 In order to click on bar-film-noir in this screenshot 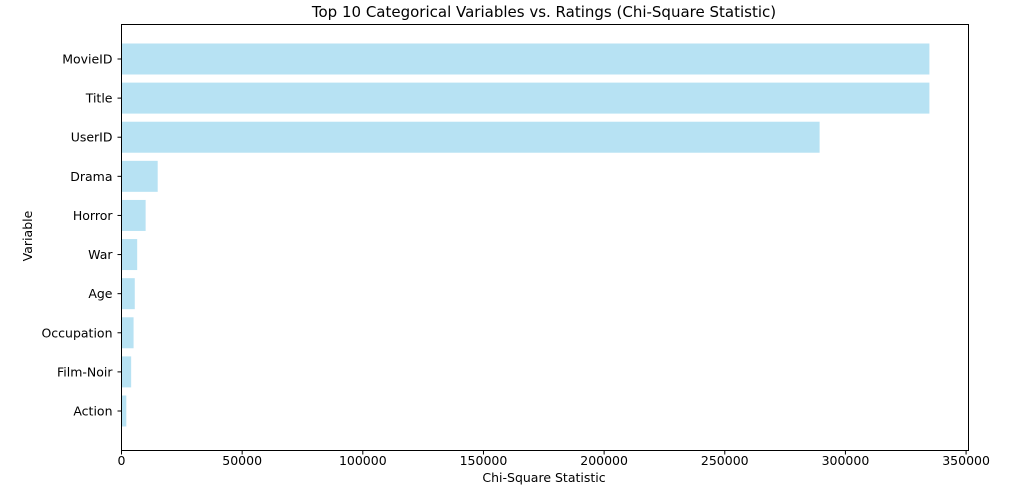, I will do `click(126, 372)`.